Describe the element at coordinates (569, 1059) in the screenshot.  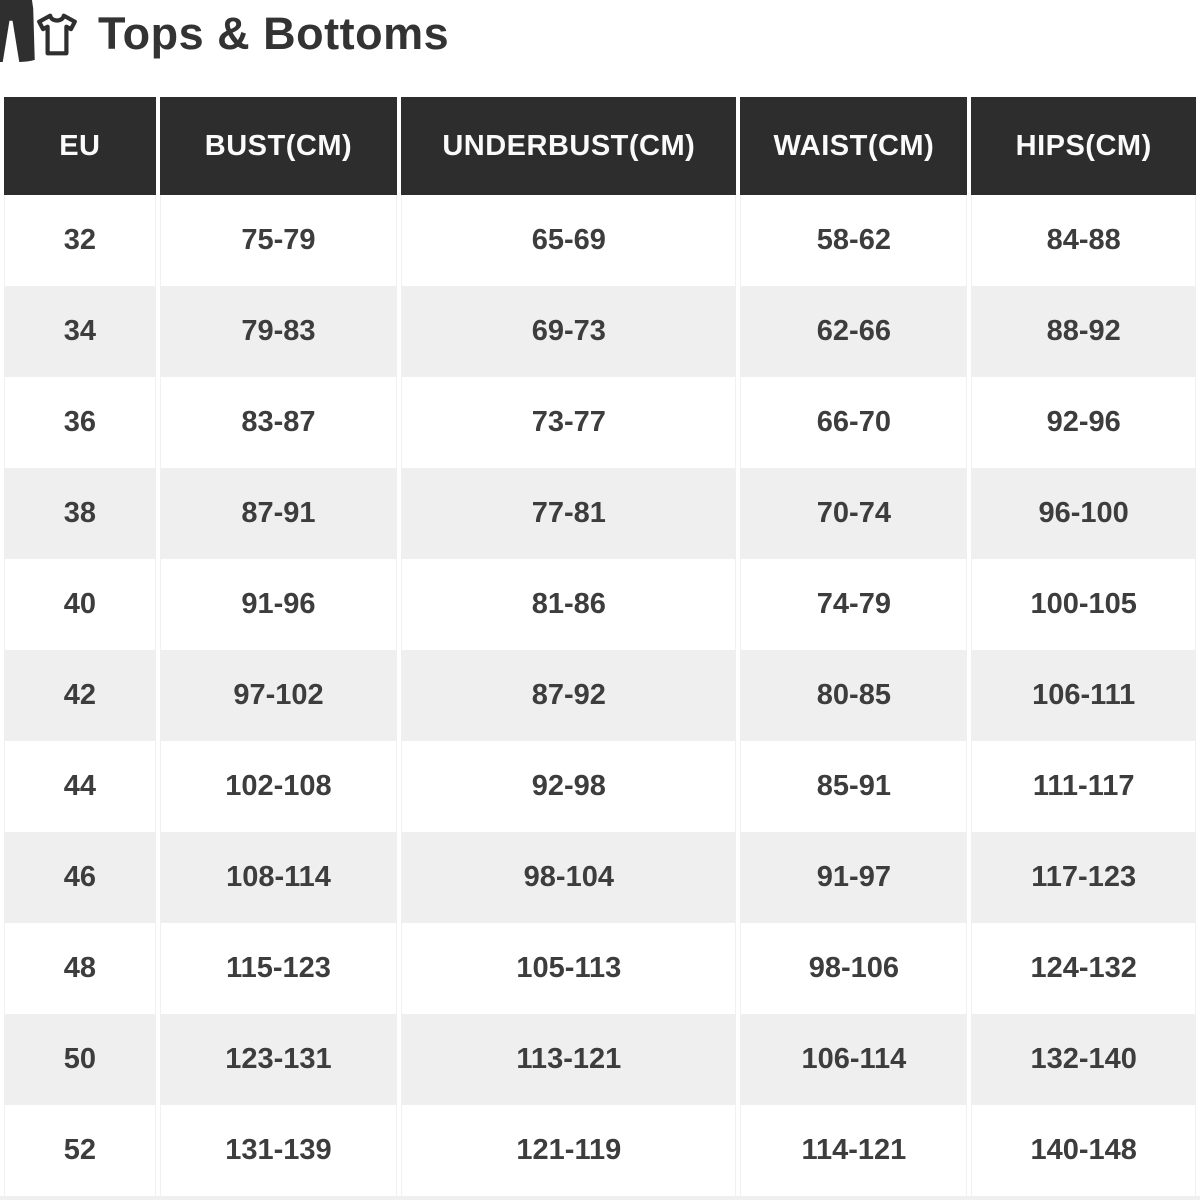
I see `measurement-cell: 113-121` at that location.